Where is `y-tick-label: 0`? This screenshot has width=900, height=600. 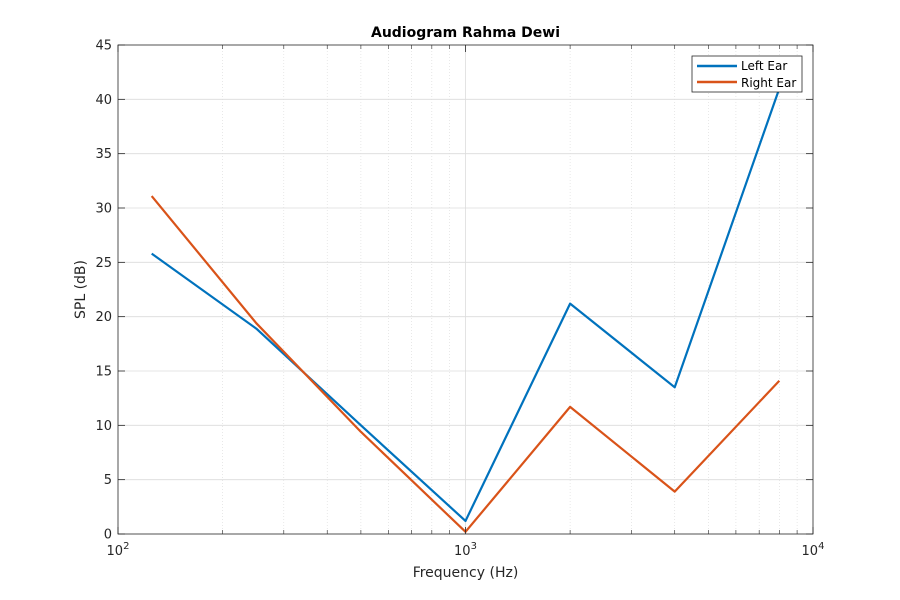
y-tick-label: 0 is located at coordinates (108, 535).